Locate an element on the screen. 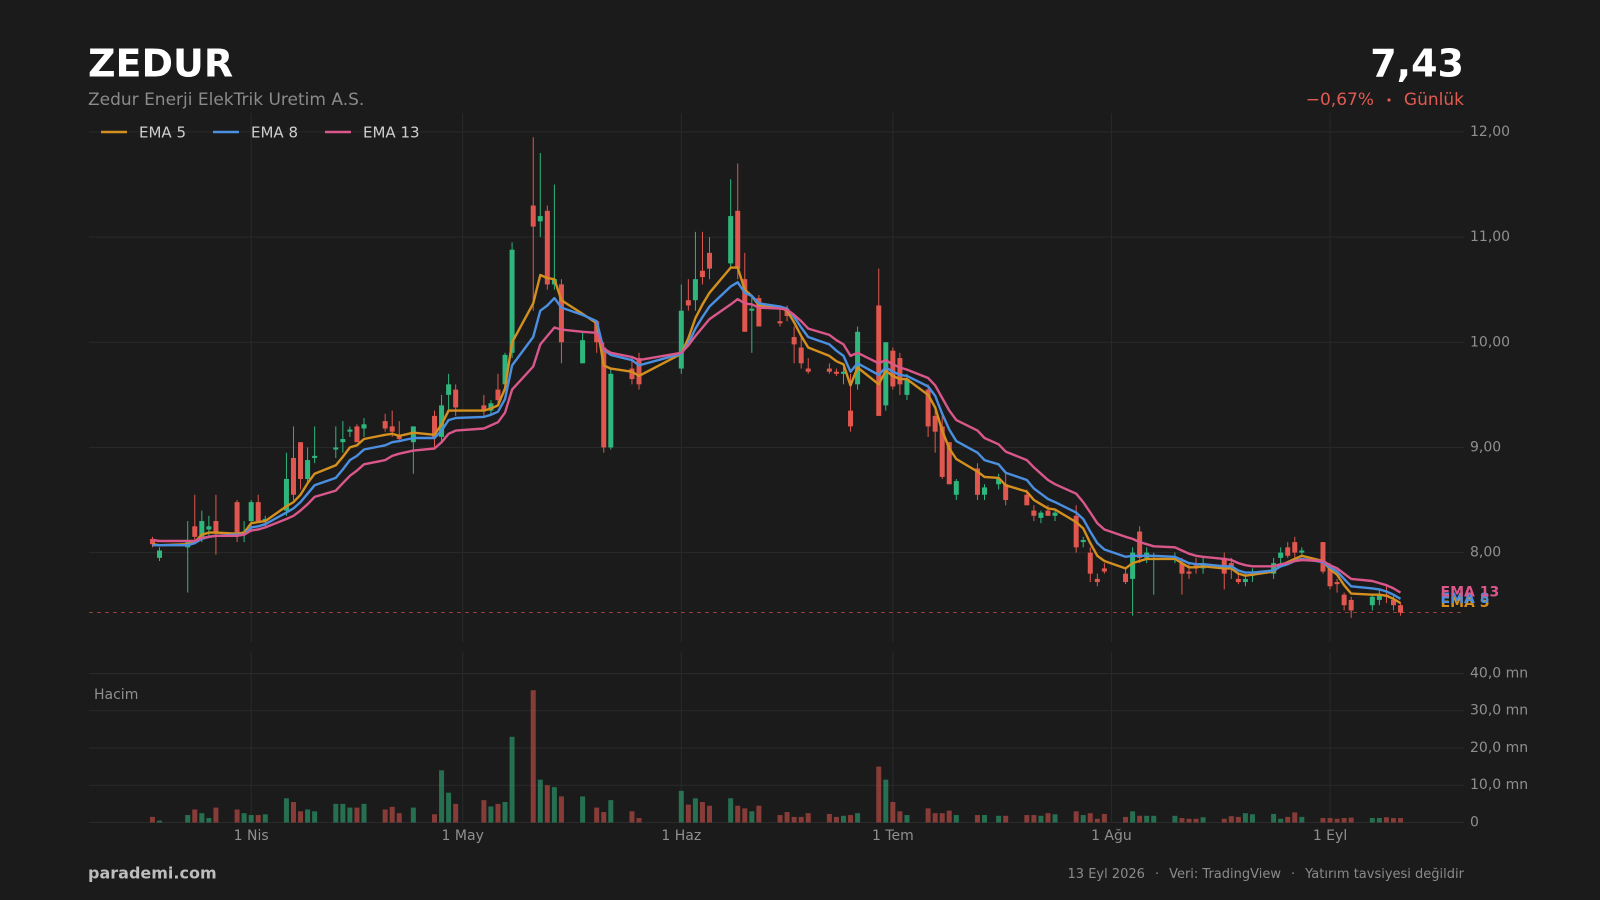  x-tick-label: 1 May is located at coordinates (463, 836).